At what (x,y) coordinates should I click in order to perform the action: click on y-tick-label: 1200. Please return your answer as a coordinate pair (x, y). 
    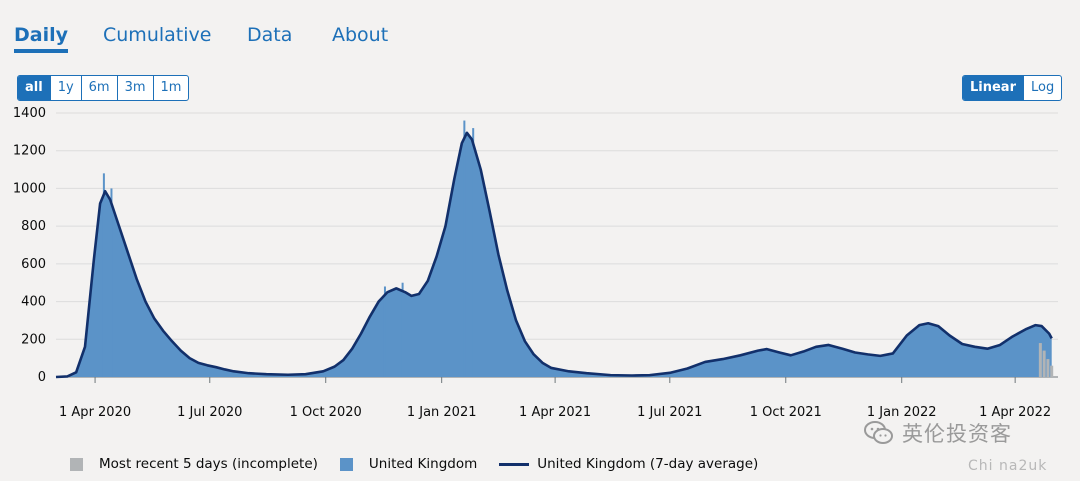
    Looking at the image, I should click on (29, 151).